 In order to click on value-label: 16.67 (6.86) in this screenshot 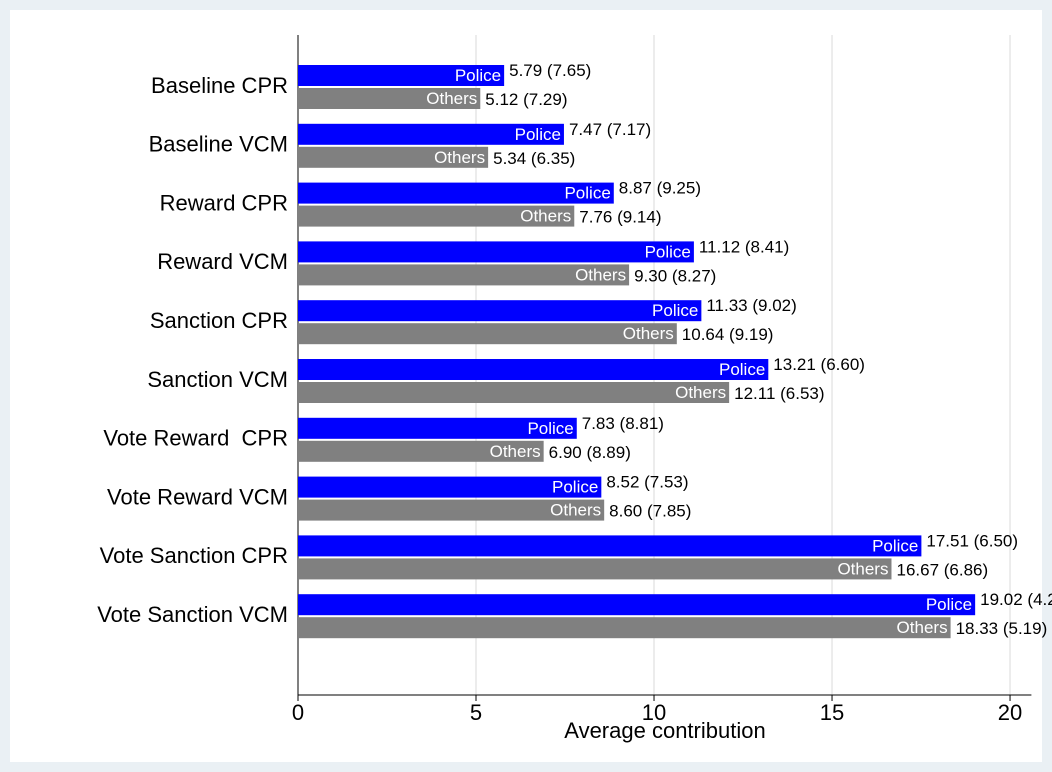, I will do `click(942, 569)`.